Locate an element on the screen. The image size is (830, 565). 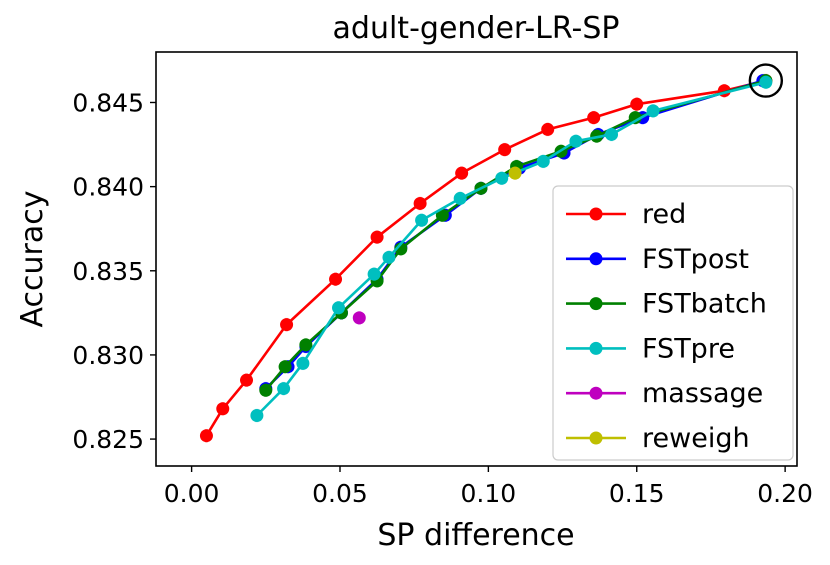
x-tick-label: 0.05 is located at coordinates (340, 493).